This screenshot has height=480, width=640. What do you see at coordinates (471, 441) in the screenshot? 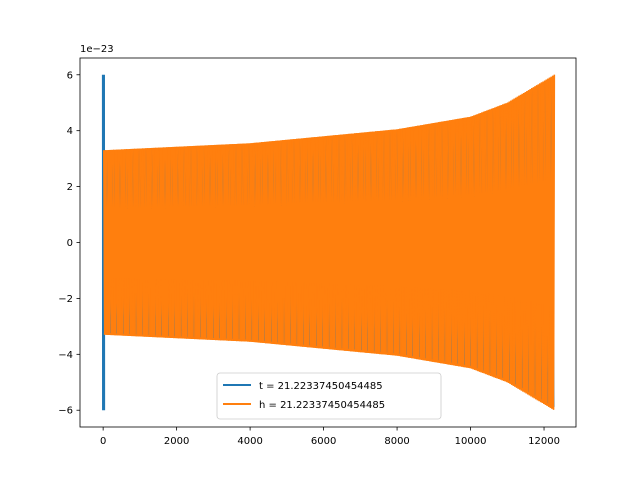
I see `x-tick-label: 10000` at bounding box center [471, 441].